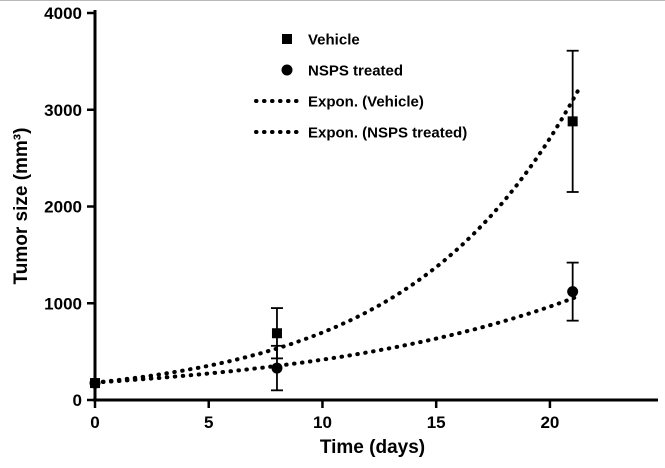 Image resolution: width=665 pixels, height=468 pixels. Describe the element at coordinates (63, 13) in the screenshot. I see `y-tick-label: 4000` at that location.